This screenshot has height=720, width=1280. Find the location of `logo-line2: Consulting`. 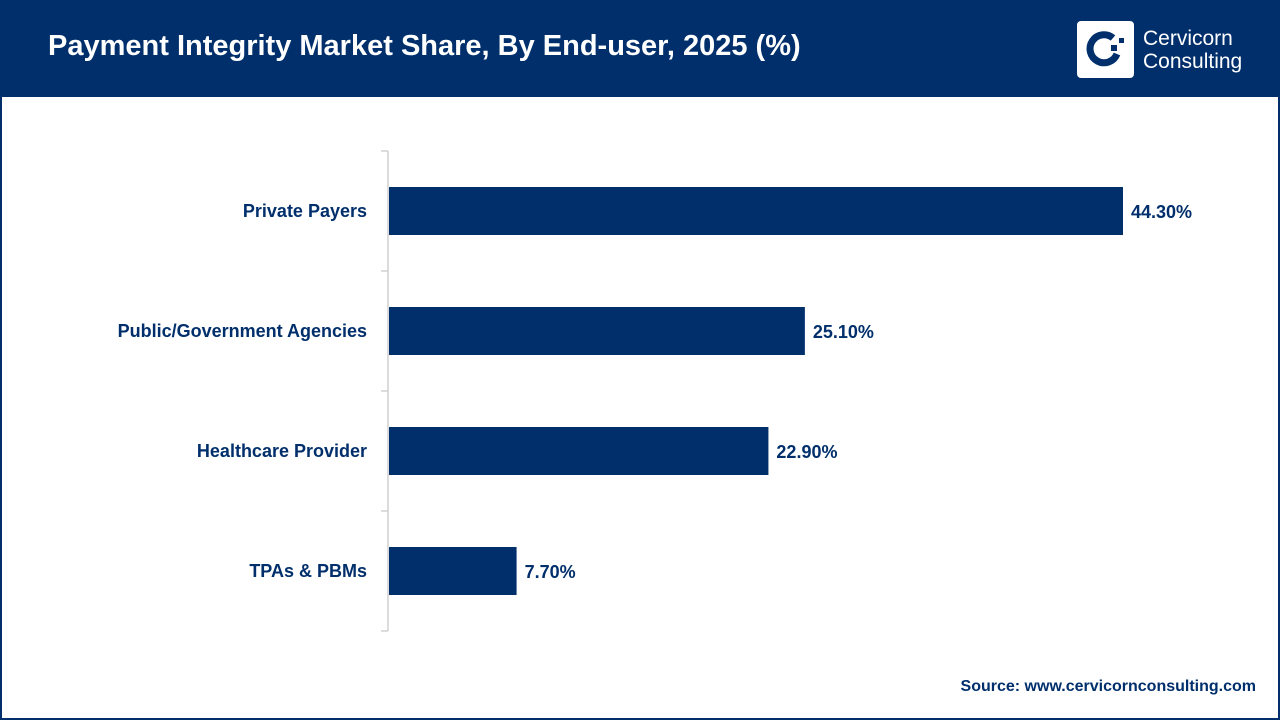

logo-line2: Consulting is located at coordinates (1193, 61).